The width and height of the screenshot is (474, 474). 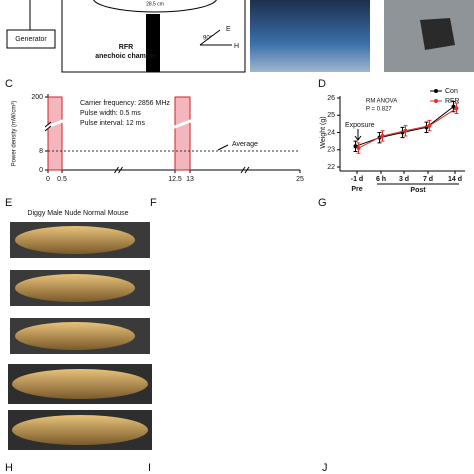 I want to click on x-tick-label: 14 d, so click(x=455, y=179).